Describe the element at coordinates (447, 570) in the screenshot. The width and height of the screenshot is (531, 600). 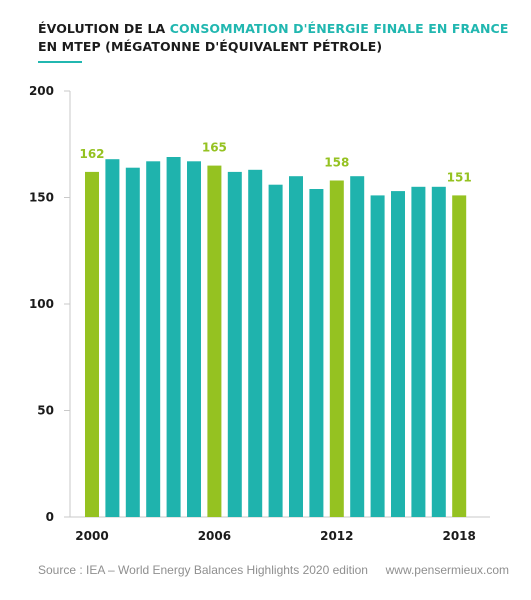
I see `website-credit: www.pensermieux.com` at that location.